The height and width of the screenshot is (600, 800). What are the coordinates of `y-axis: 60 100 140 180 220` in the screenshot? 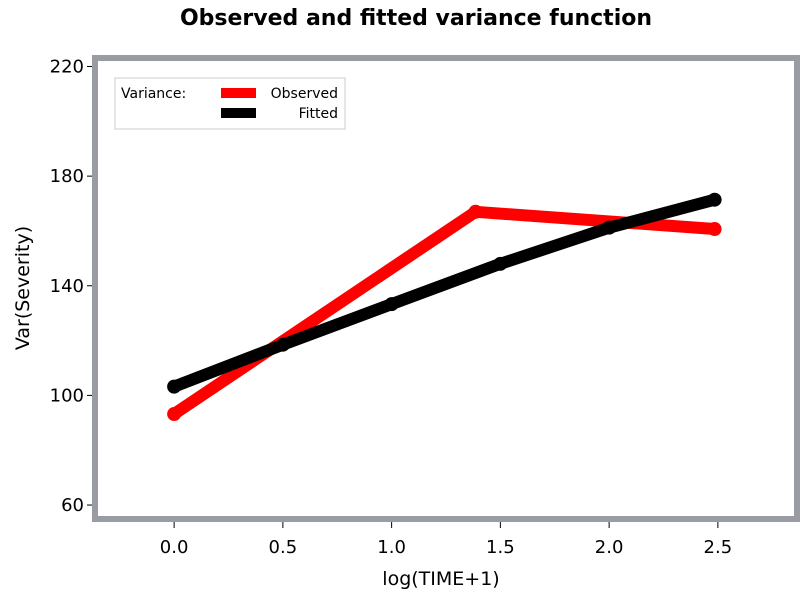 It's located at (71, 286).